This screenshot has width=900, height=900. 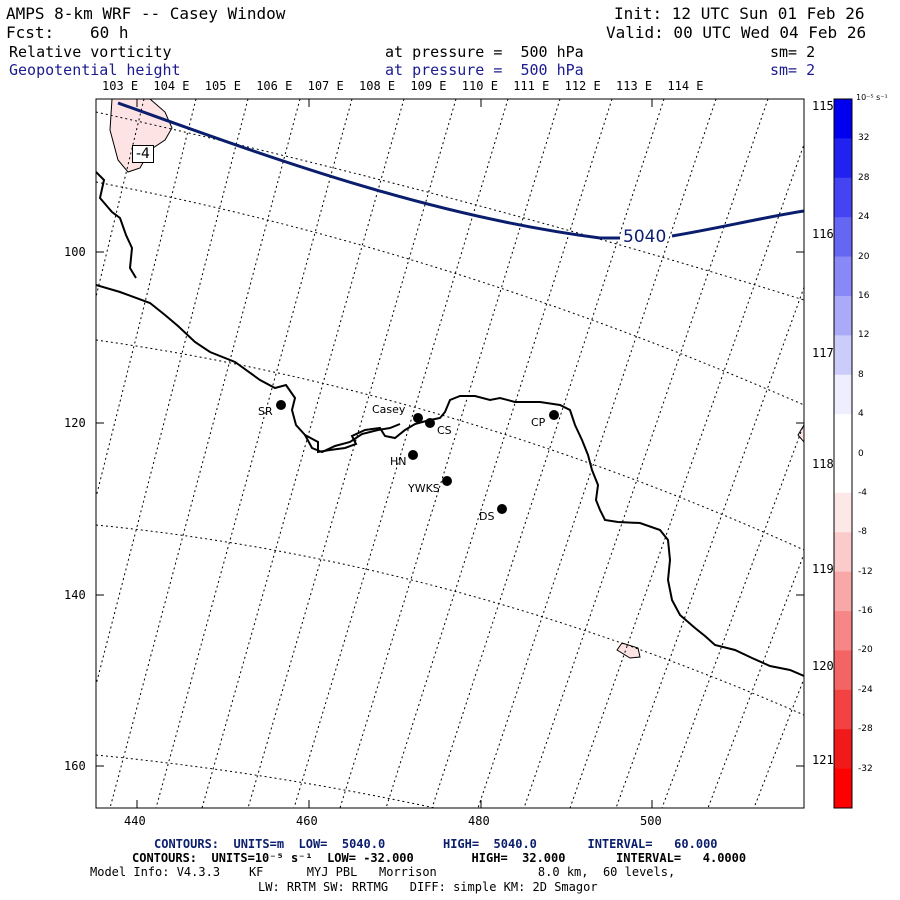 I want to click on colorbar-unit: 10⁻⁵ s⁻¹, so click(x=872, y=97).